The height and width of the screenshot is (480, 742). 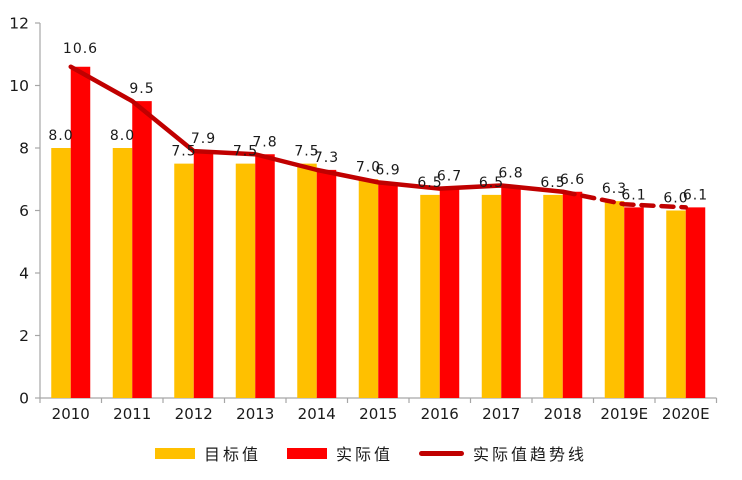 What do you see at coordinates (614, 189) in the screenshot?
I see `value-label-target: 6.3` at bounding box center [614, 189].